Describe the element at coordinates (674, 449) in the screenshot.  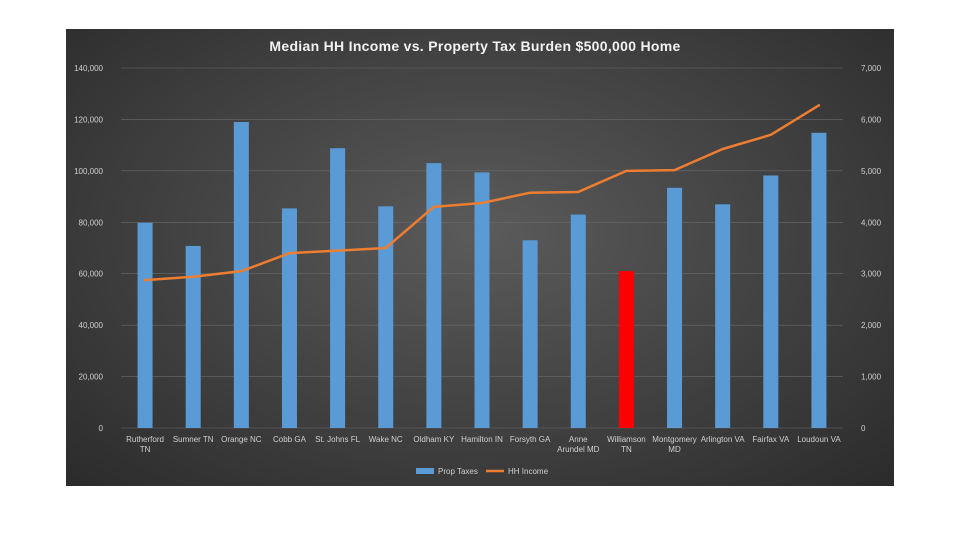
I see `category-label-line: MD` at that location.